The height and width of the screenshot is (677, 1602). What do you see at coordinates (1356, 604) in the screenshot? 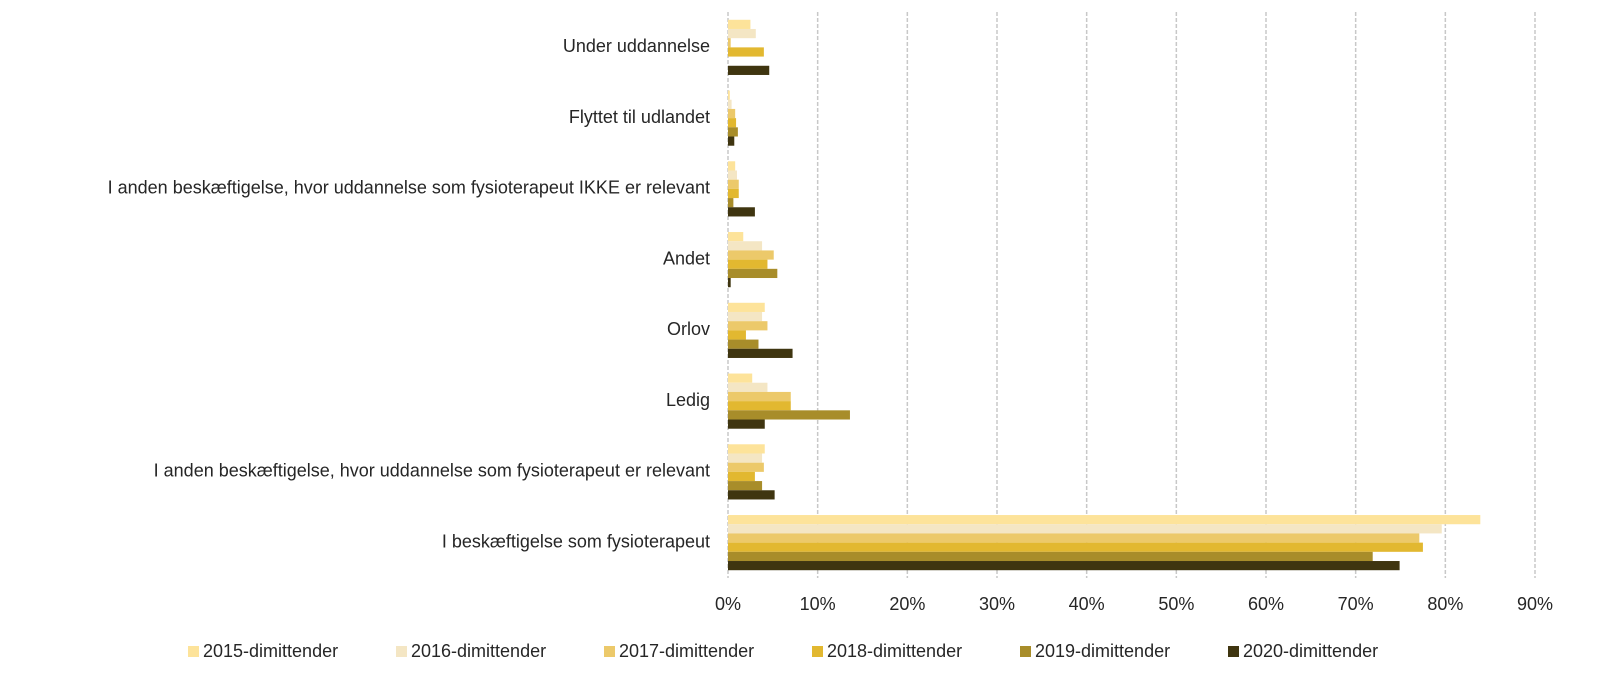
I see `x-tick-label: 70%` at bounding box center [1356, 604].